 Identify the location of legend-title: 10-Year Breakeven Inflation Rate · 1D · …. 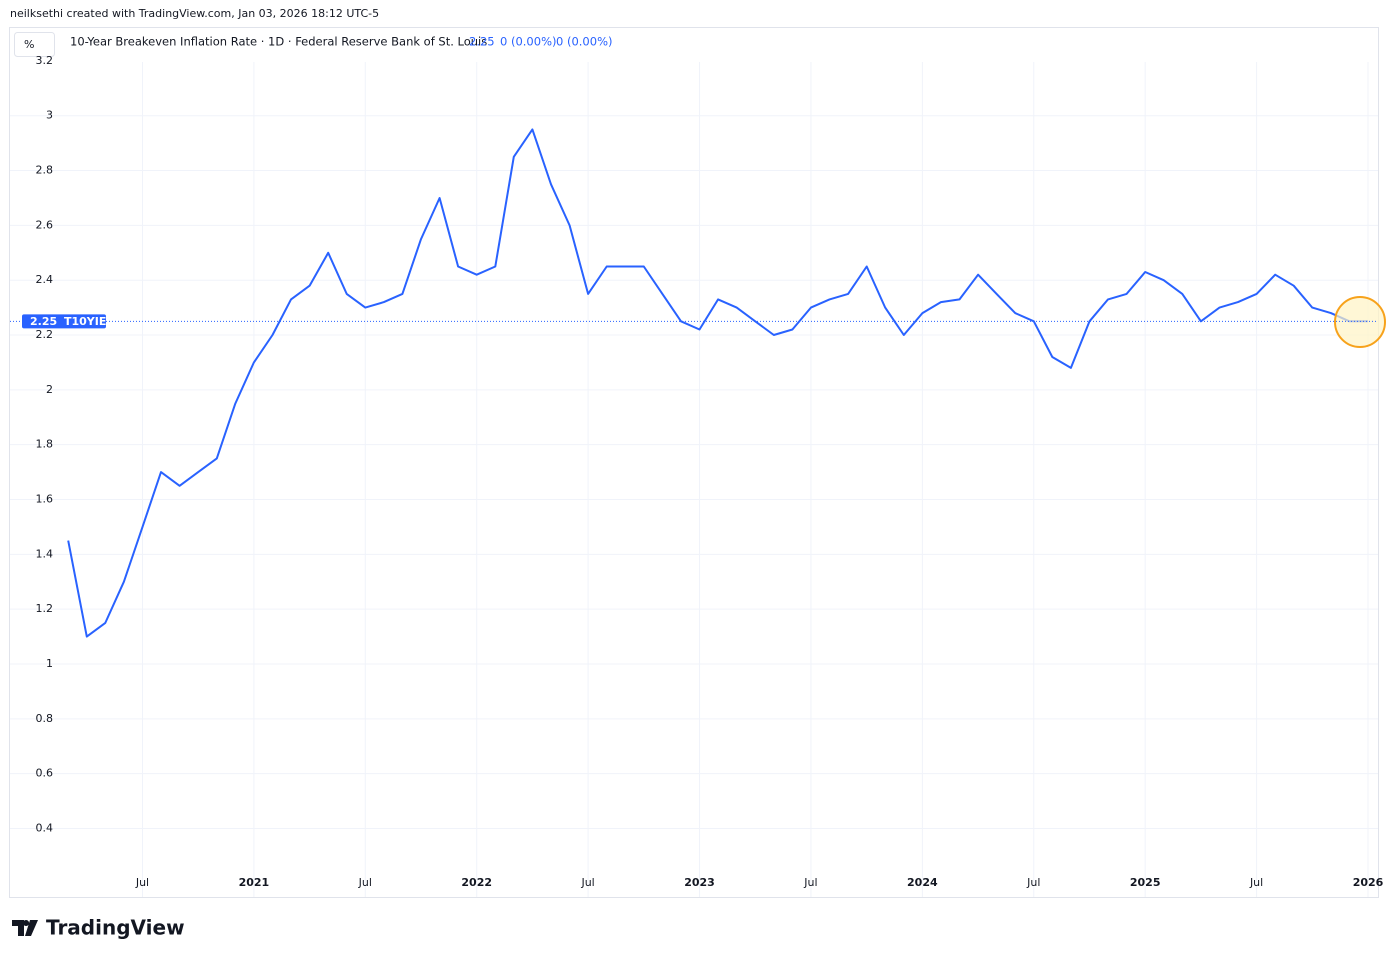
(278, 42).